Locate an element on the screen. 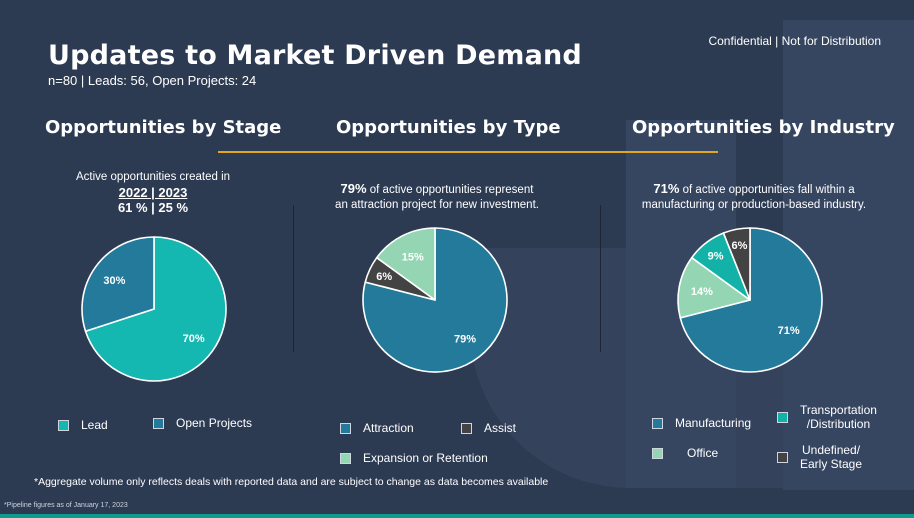 The image size is (914, 518). section-title-industry: Opportunities by Industry is located at coordinates (763, 127).